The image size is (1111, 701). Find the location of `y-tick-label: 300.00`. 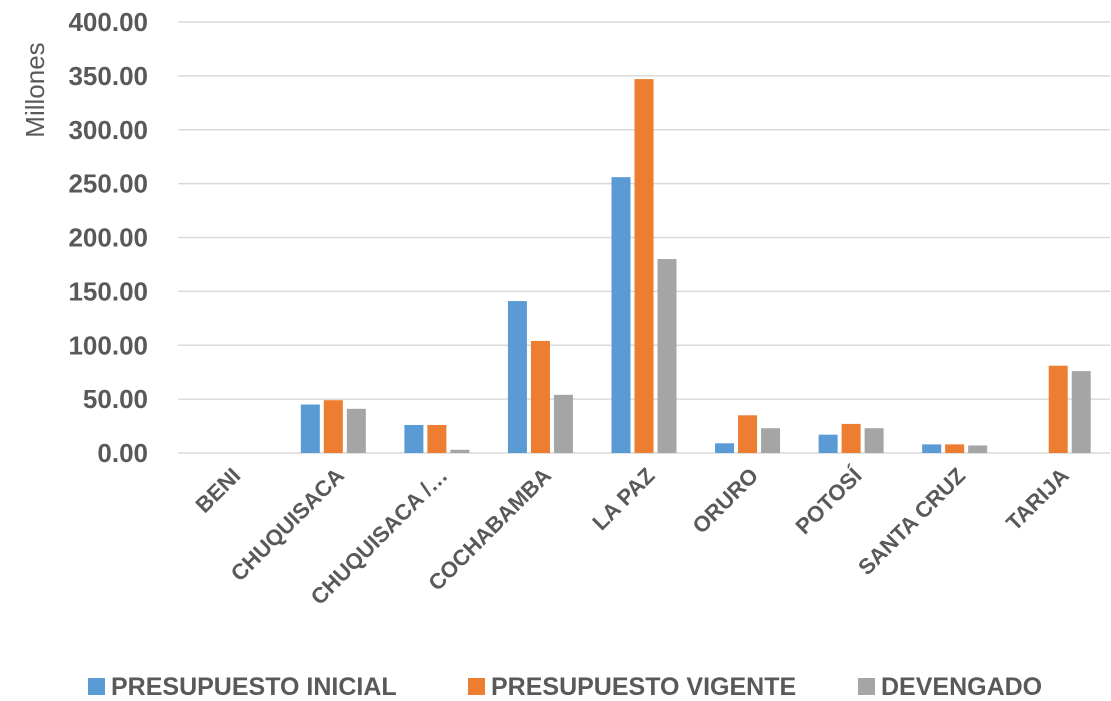

y-tick-label: 300.00 is located at coordinates (108, 130).